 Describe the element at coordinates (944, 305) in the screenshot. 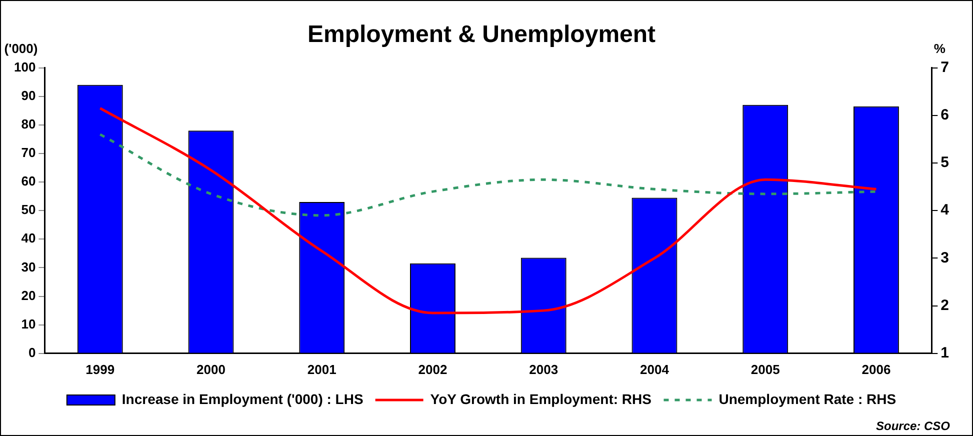

I see `y2-tick-label: 2` at that location.